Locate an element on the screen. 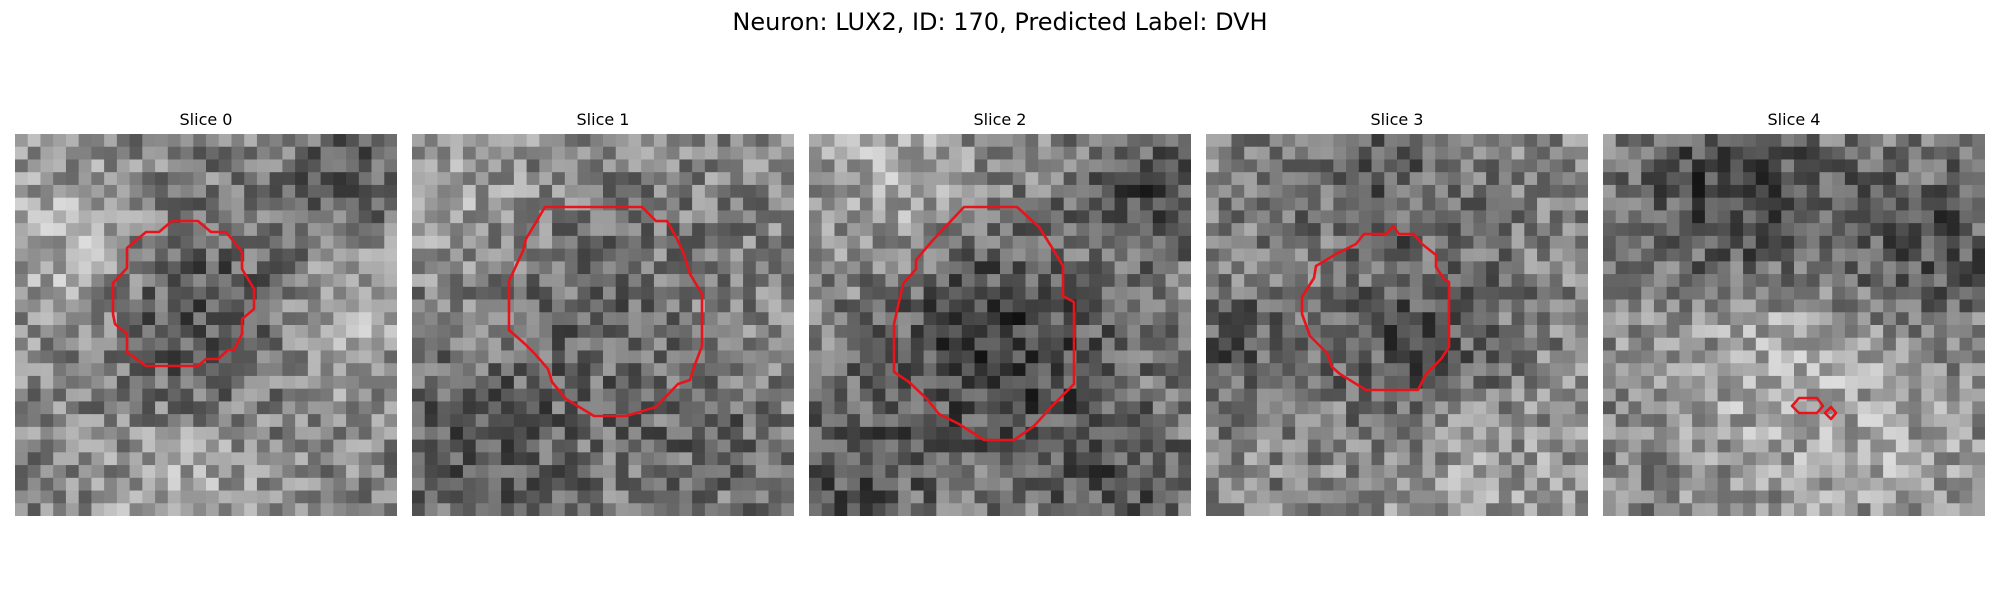 This screenshot has width=2000, height=600. slice-image is located at coordinates (1000, 325).